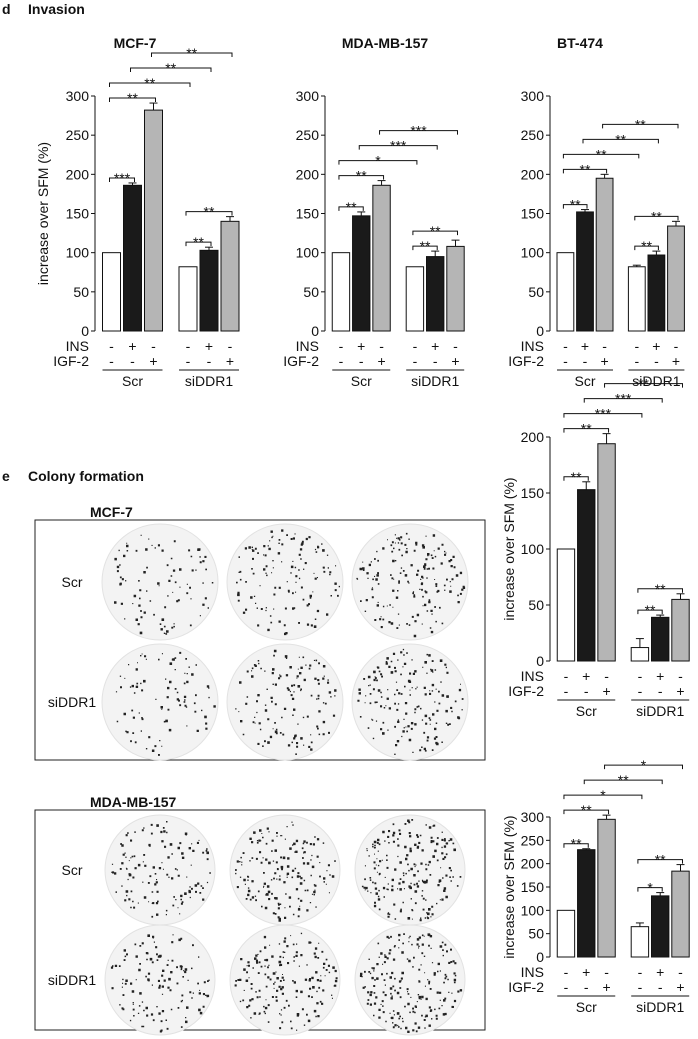  What do you see at coordinates (135, 43) in the screenshot?
I see `chart-title: MCF-7` at bounding box center [135, 43].